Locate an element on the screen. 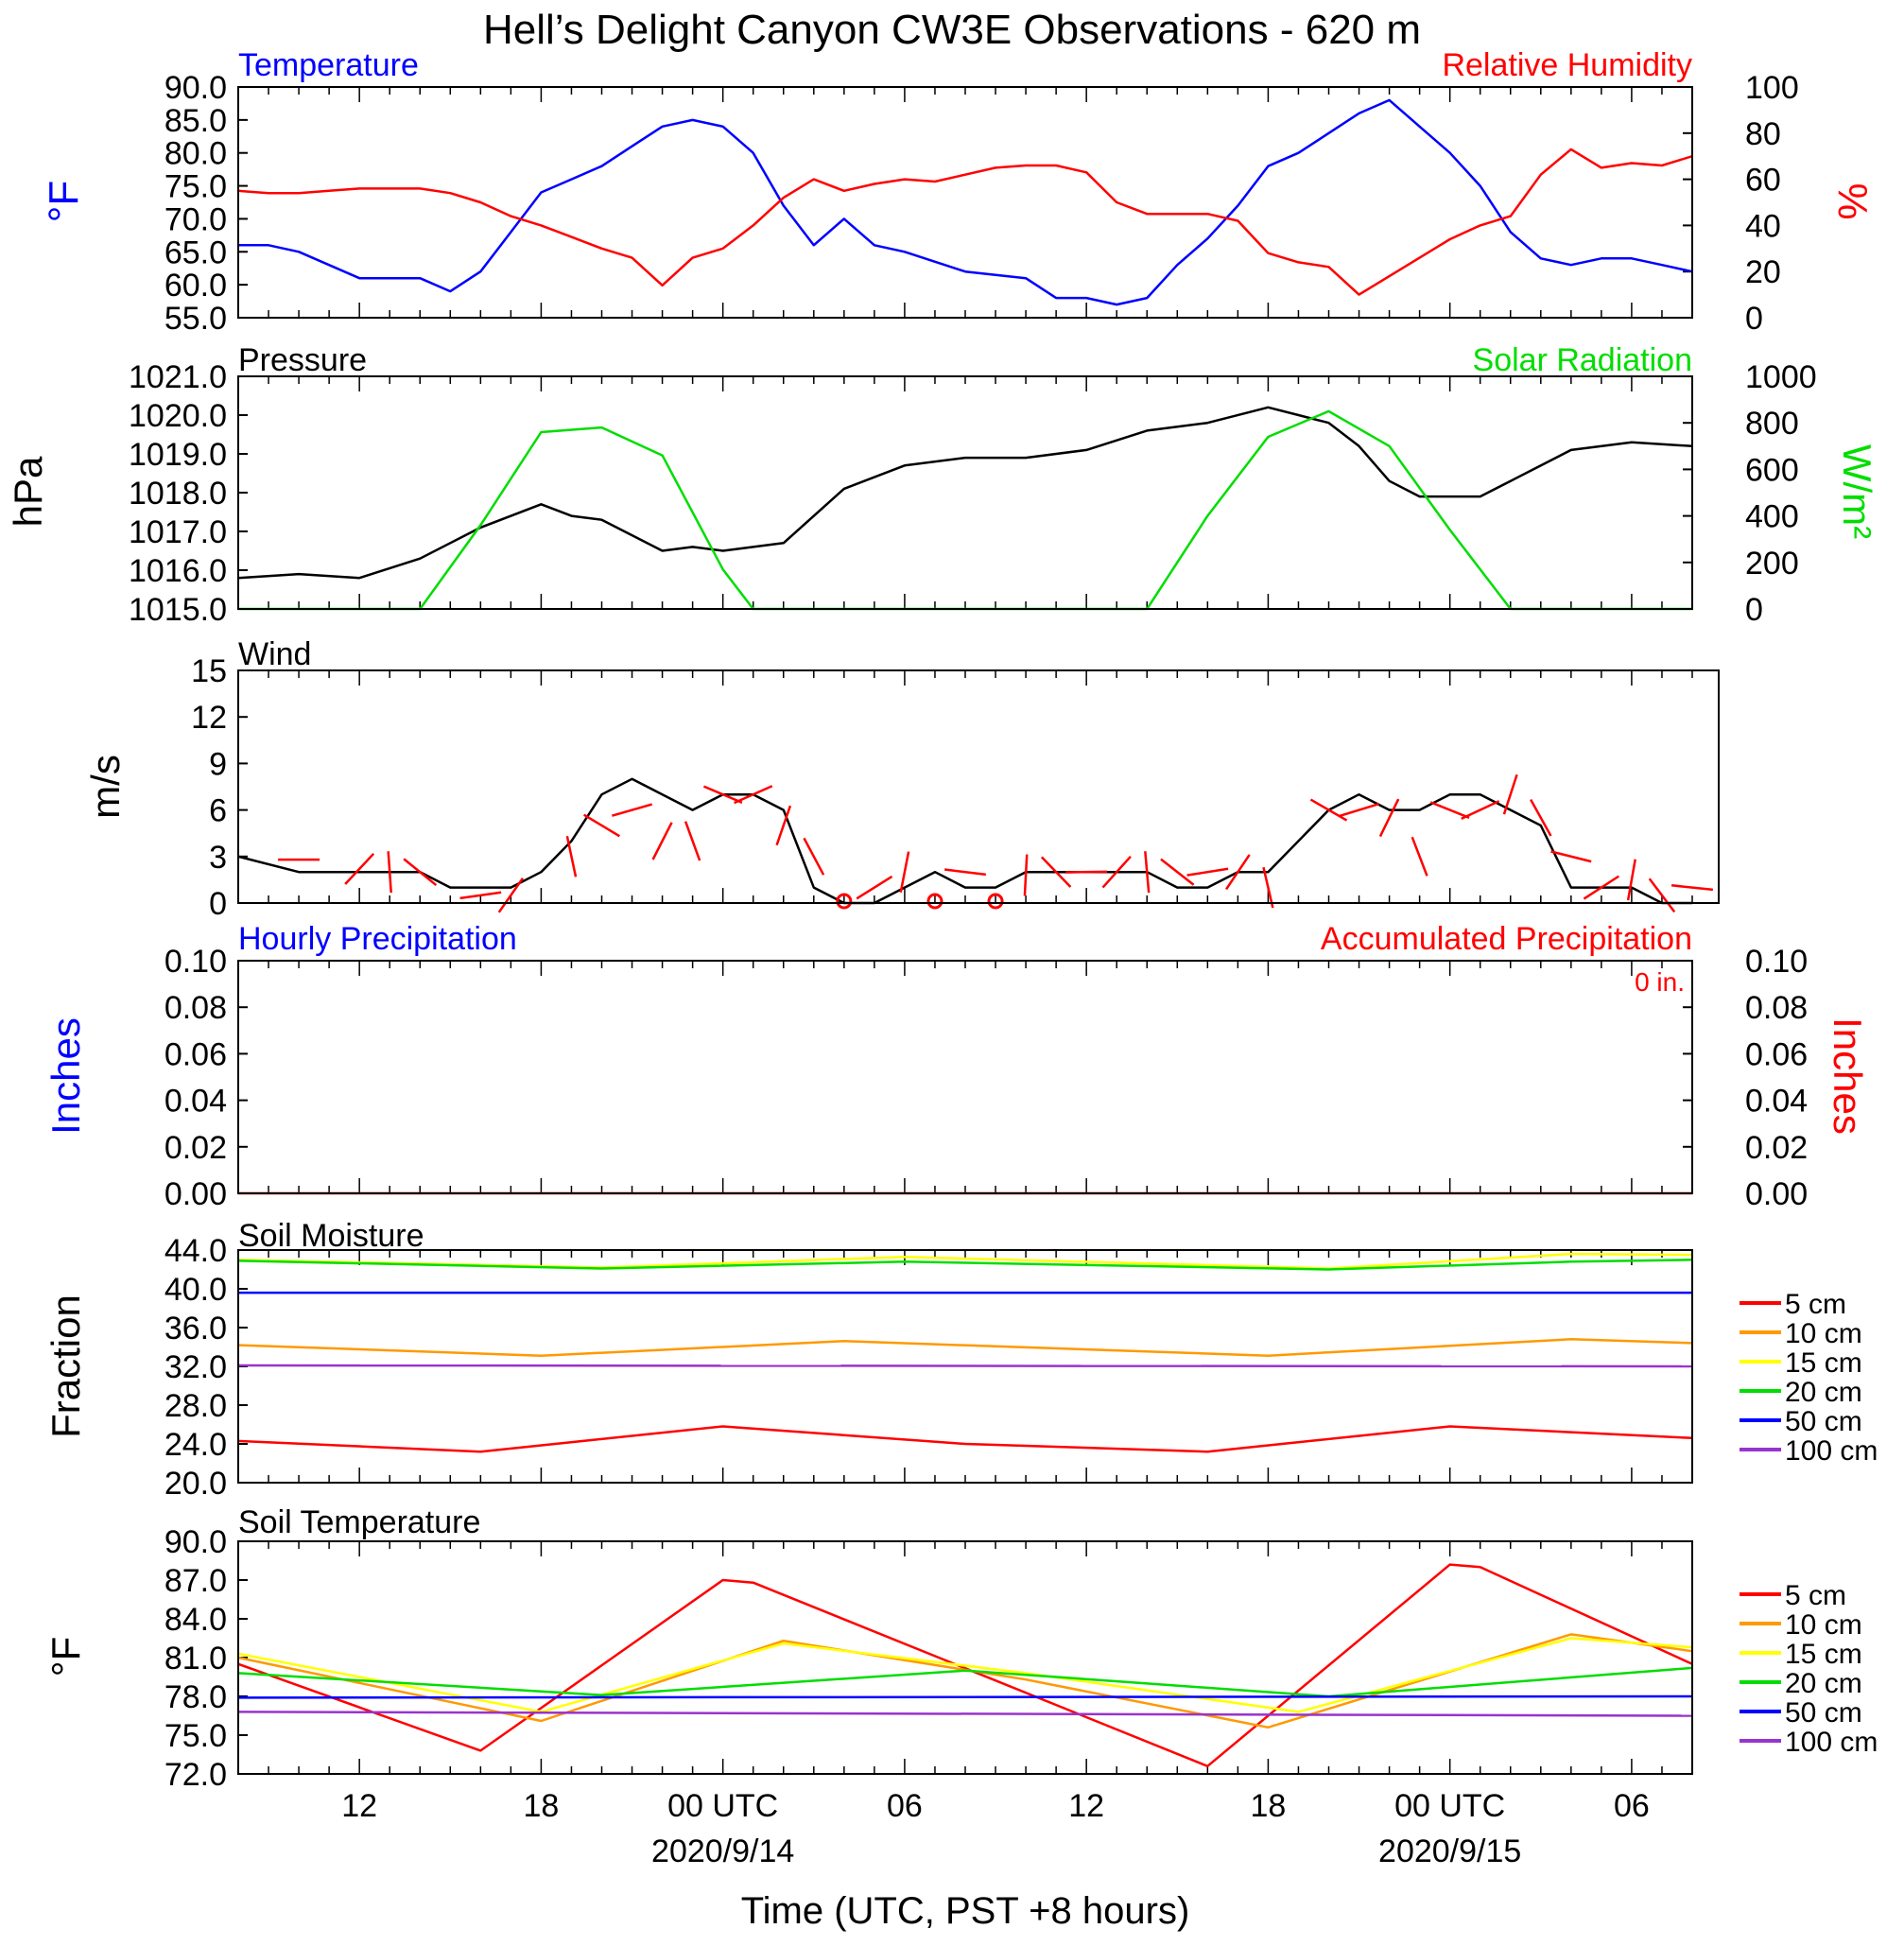 This screenshot has height=1946, width=1904. y-tick-label: 87.0 is located at coordinates (195, 1581).